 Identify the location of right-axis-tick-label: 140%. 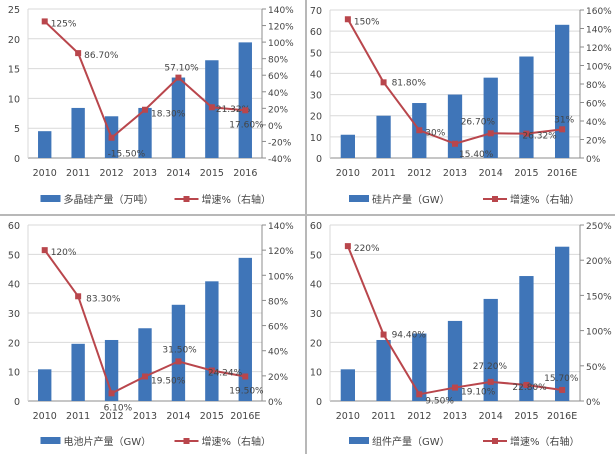
(281, 227).